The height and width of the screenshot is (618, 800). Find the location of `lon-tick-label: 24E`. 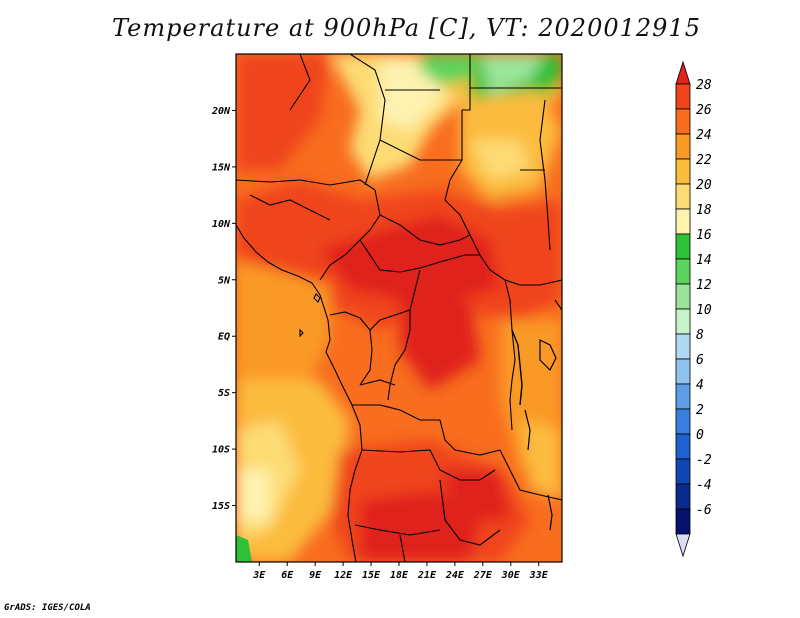

lon-tick-label: 24E is located at coordinates (455, 575).